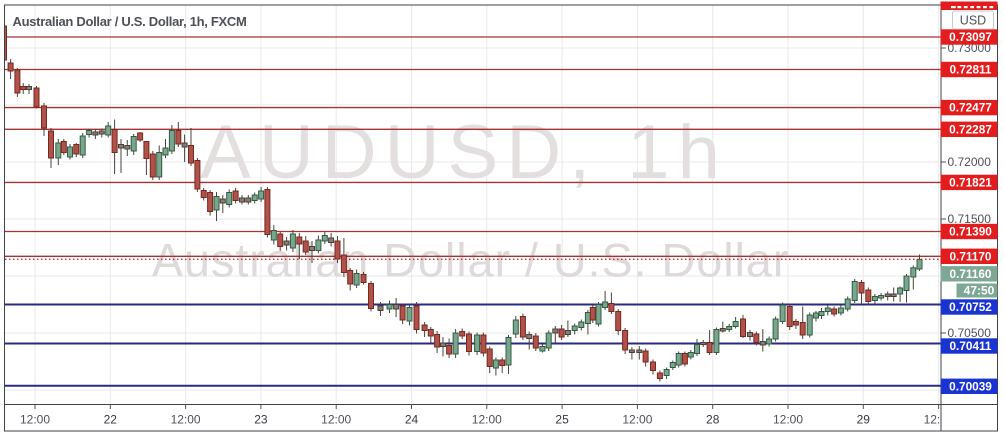 The height and width of the screenshot is (438, 1004). What do you see at coordinates (970, 183) in the screenshot?
I see `svg-text: 0.71821` at bounding box center [970, 183].